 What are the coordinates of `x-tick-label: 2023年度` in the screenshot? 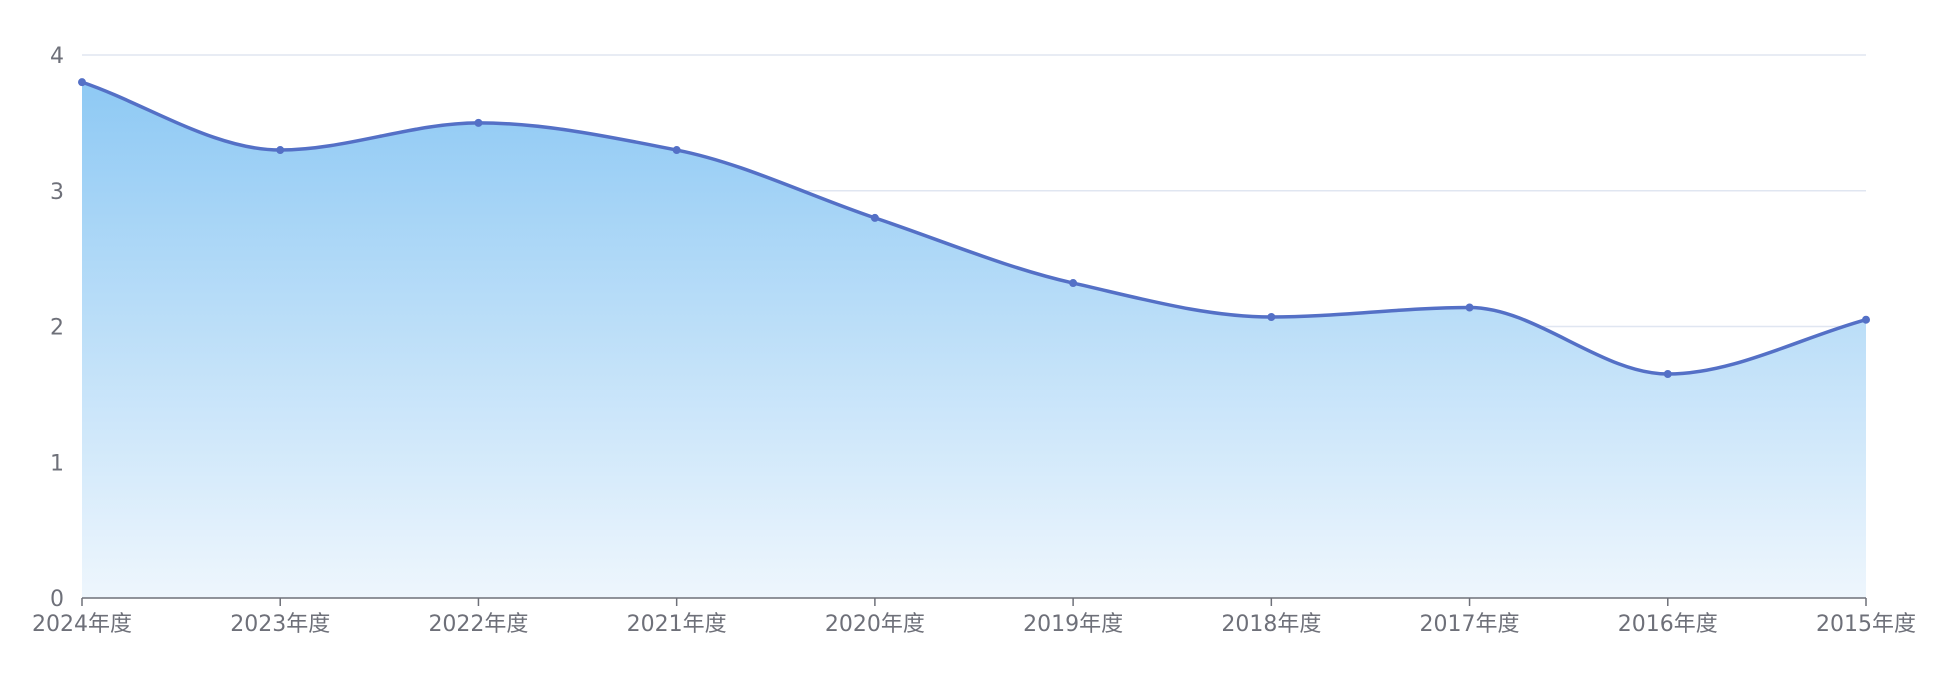 It's located at (280, 624).